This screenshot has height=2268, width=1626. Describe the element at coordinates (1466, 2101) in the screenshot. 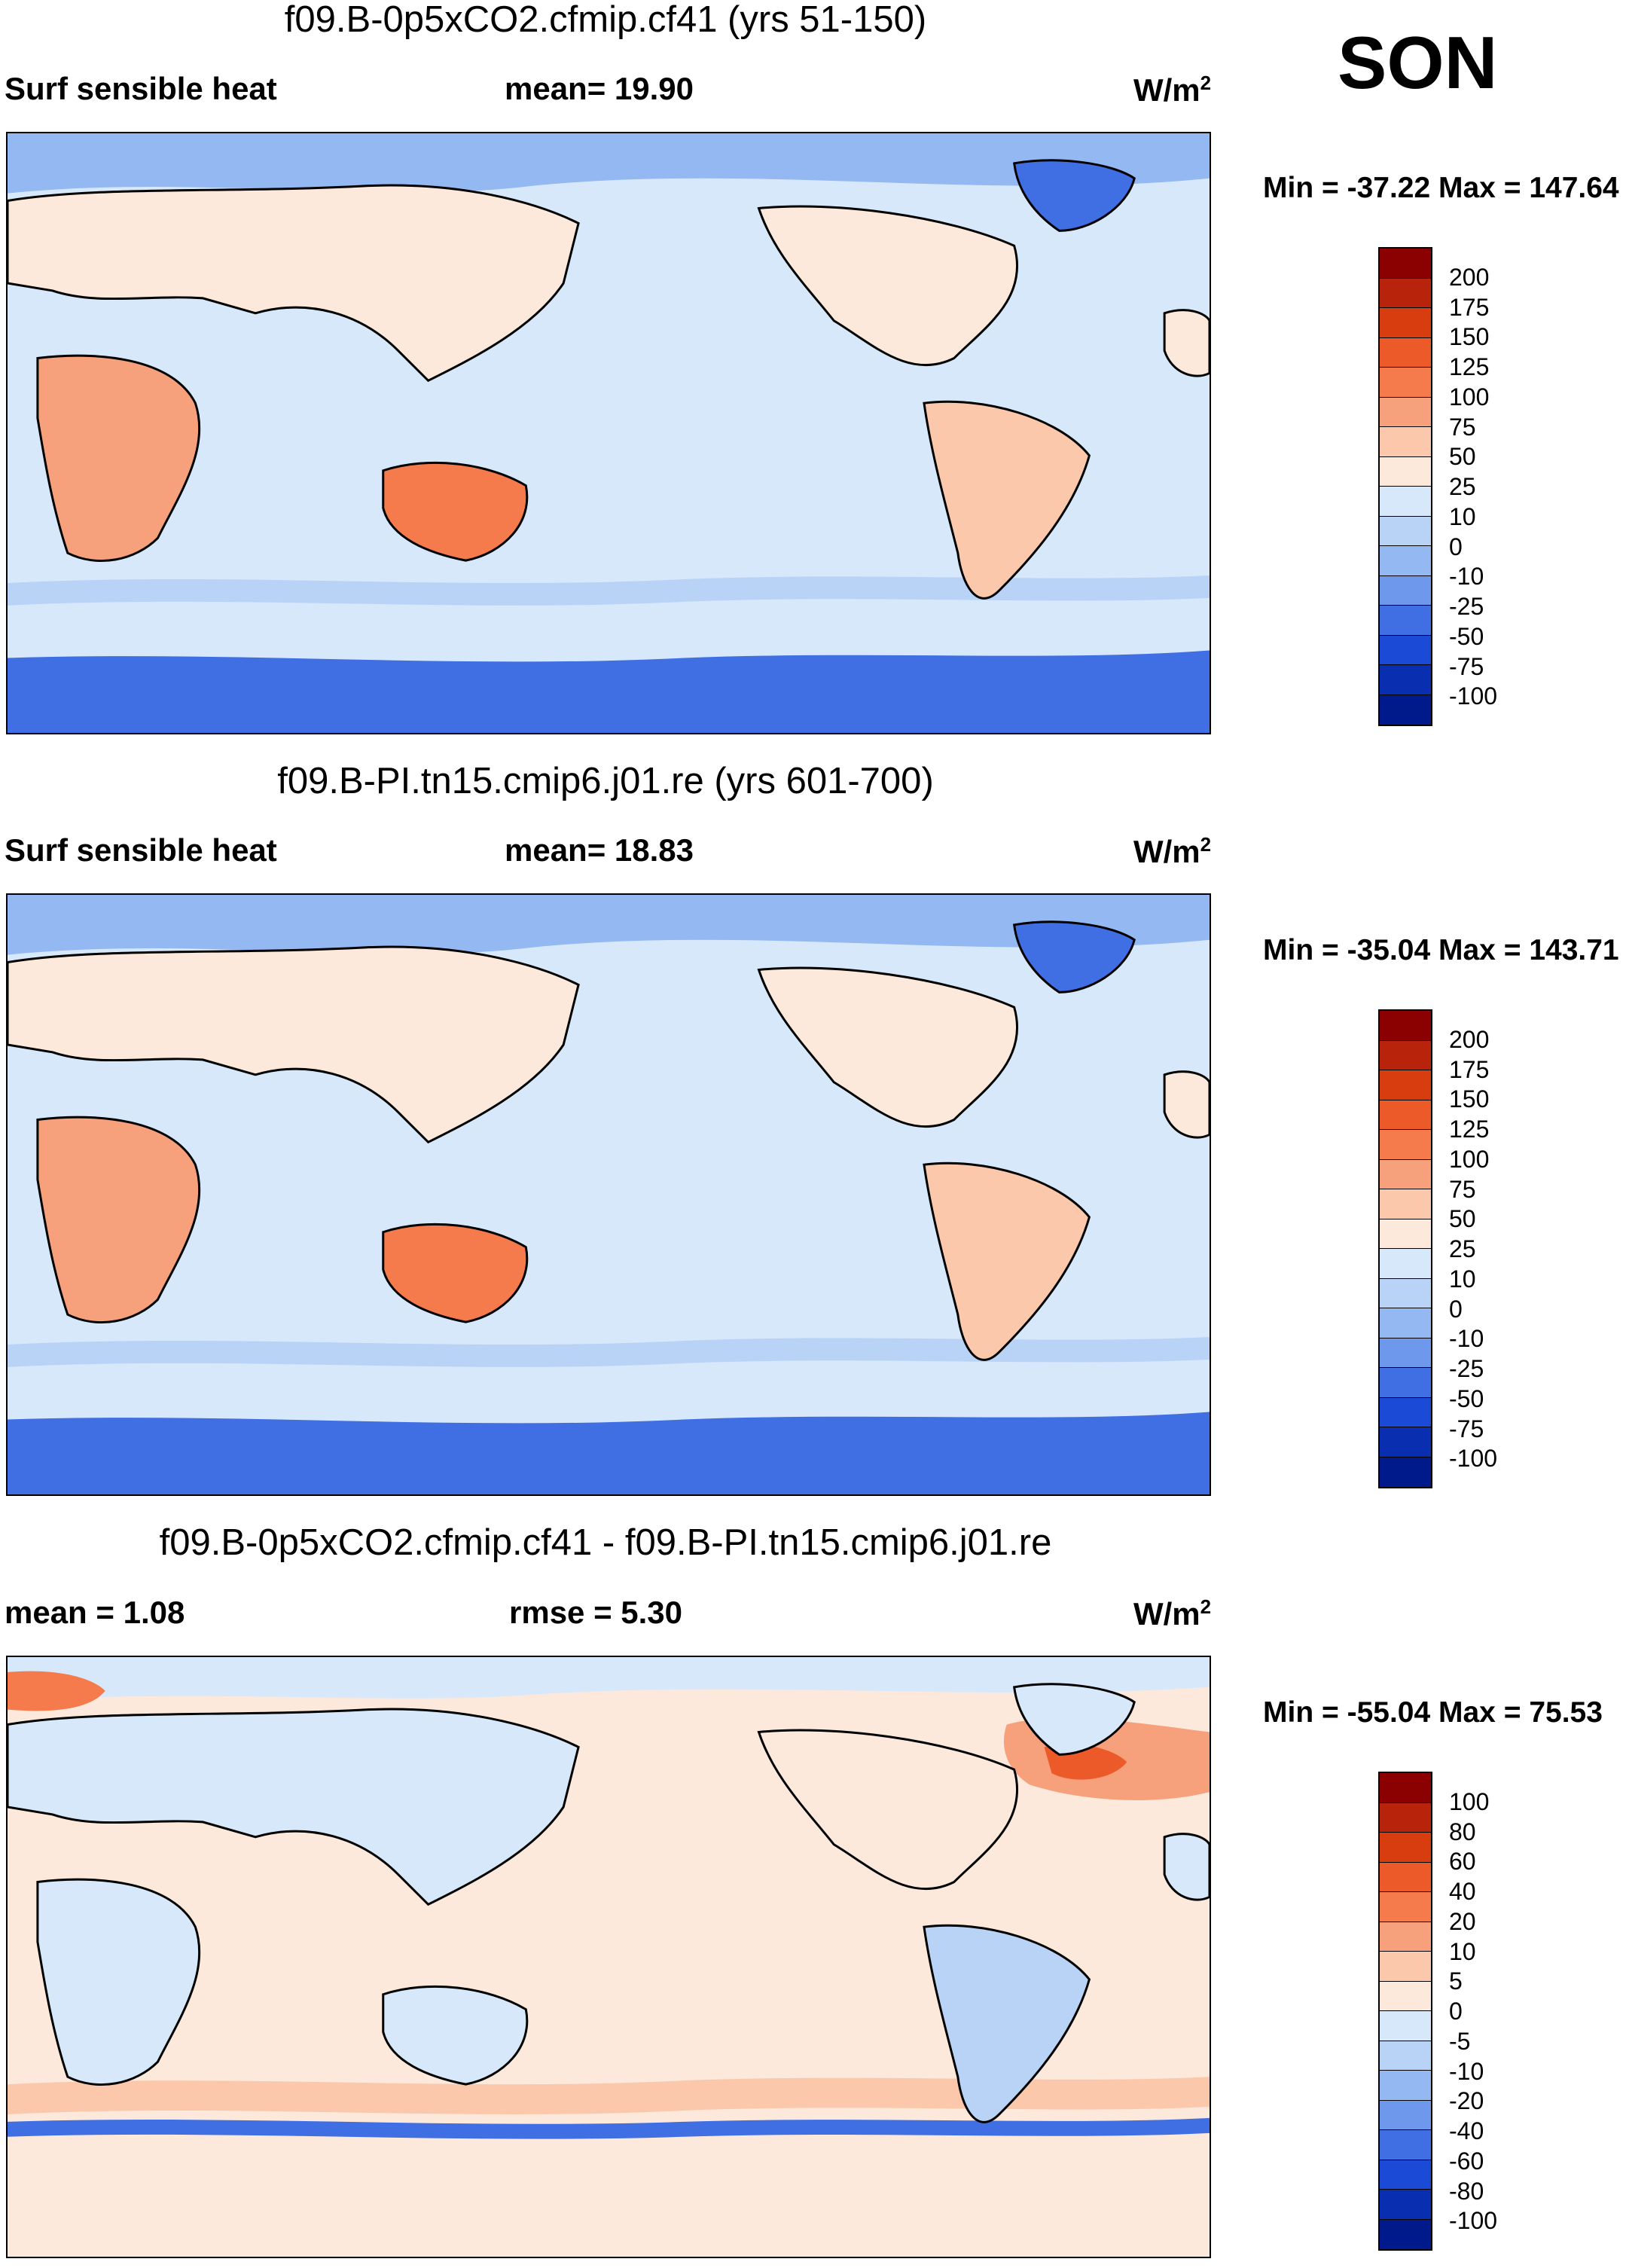

I see `colorbar-tick-label: -20` at that location.